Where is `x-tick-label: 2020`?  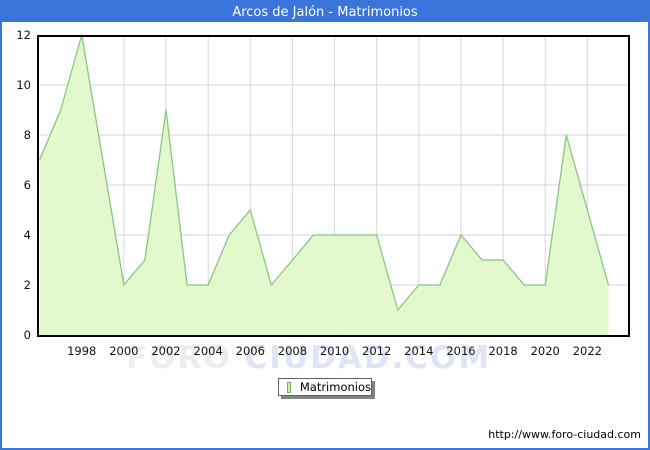
x-tick-label: 2020 is located at coordinates (545, 351).